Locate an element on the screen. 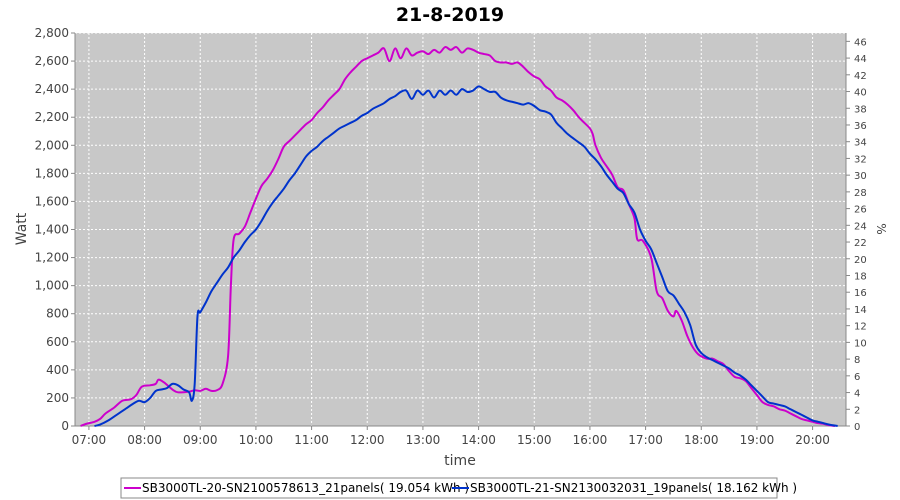  y2-tick-label: 22 is located at coordinates (860, 243).